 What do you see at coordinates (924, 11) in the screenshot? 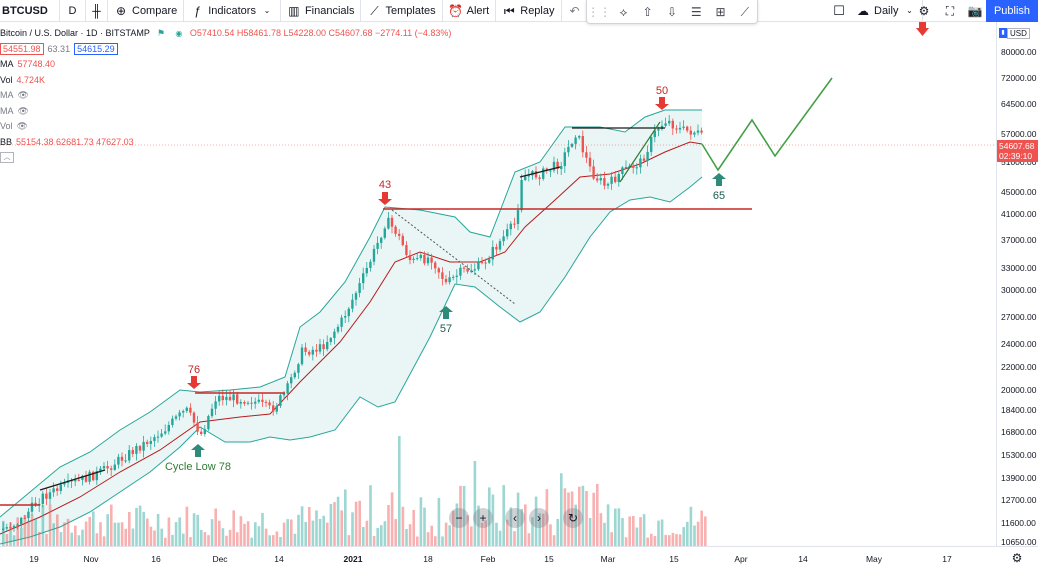
I see `settings-button: ⚙` at bounding box center [924, 11].